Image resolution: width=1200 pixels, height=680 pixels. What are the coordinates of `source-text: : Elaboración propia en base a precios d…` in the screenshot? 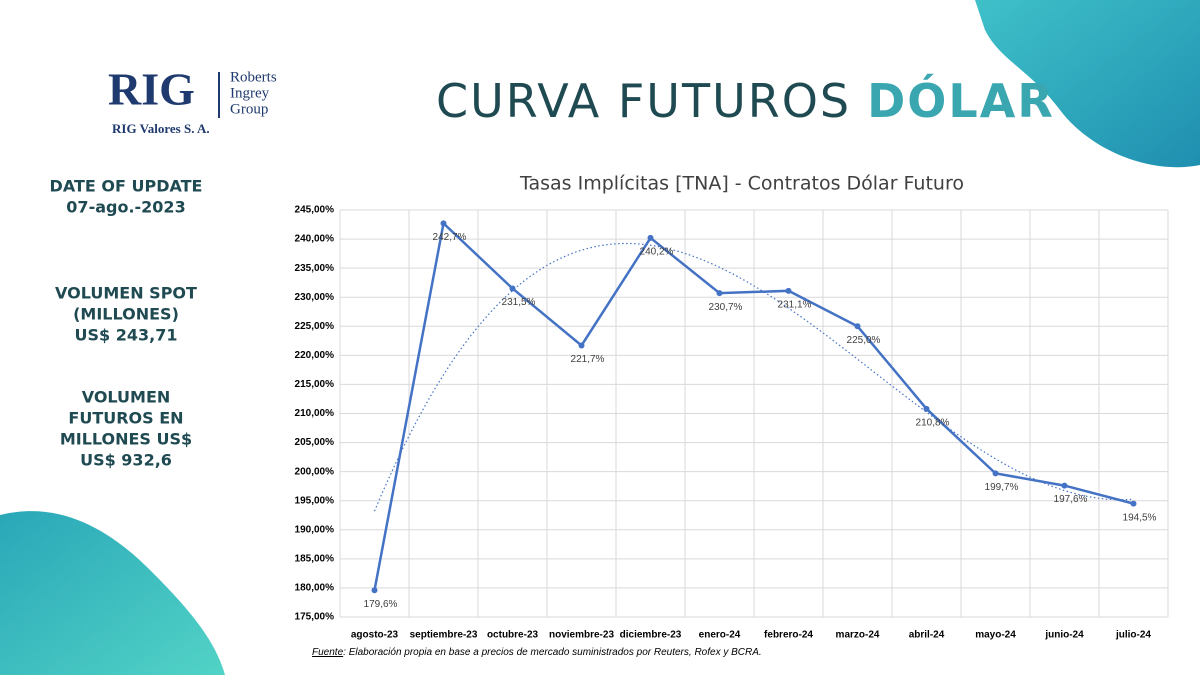 It's located at (552, 652).